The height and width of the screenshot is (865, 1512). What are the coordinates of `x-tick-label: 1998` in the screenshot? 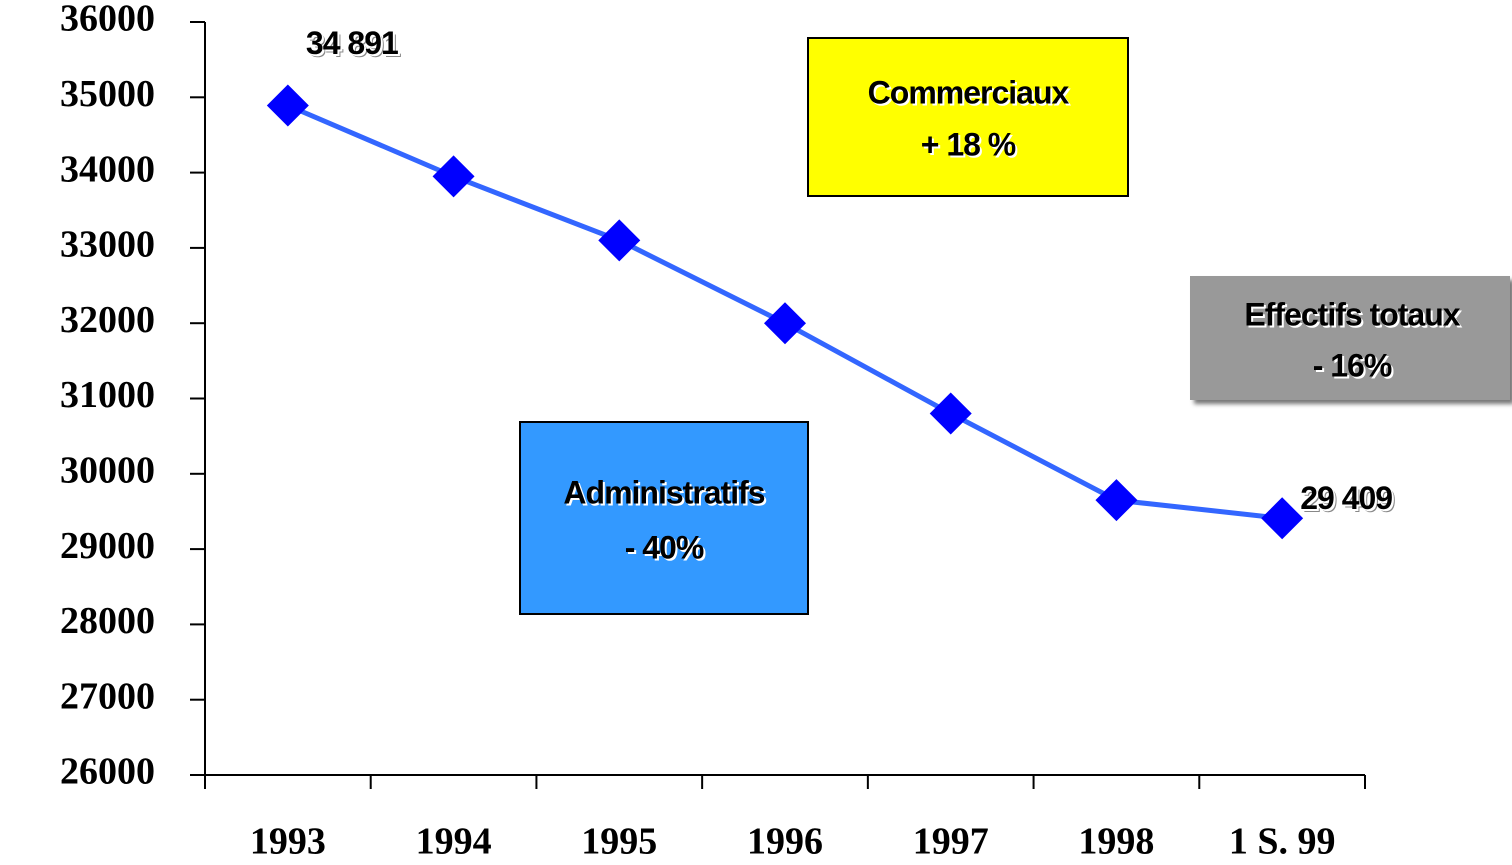 It's located at (1116, 842).